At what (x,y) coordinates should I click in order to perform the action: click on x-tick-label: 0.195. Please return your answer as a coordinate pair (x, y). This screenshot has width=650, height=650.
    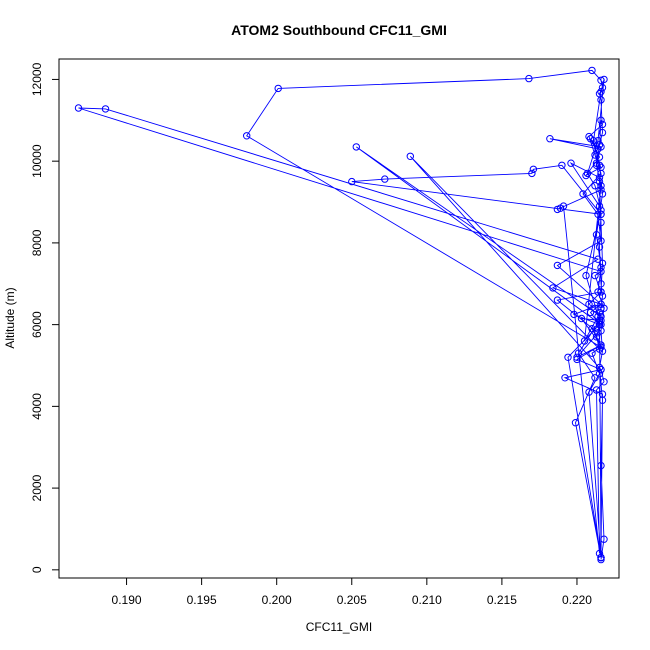
    Looking at the image, I should click on (202, 600).